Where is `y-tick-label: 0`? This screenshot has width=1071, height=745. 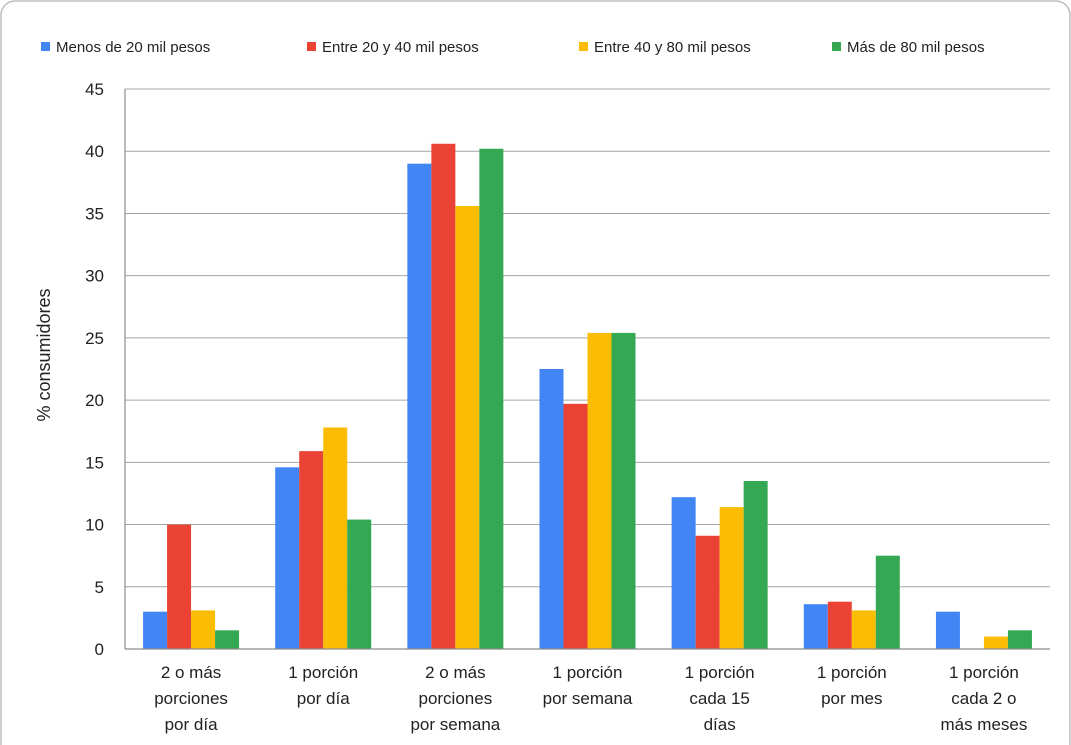 y-tick-label: 0 is located at coordinates (99, 649).